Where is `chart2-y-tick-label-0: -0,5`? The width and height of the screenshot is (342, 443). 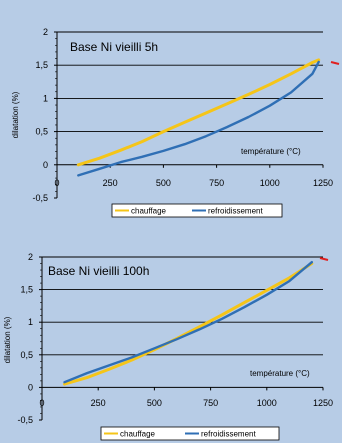 chart2-y-tick-label-0: -0,5 is located at coordinates (25, 420).